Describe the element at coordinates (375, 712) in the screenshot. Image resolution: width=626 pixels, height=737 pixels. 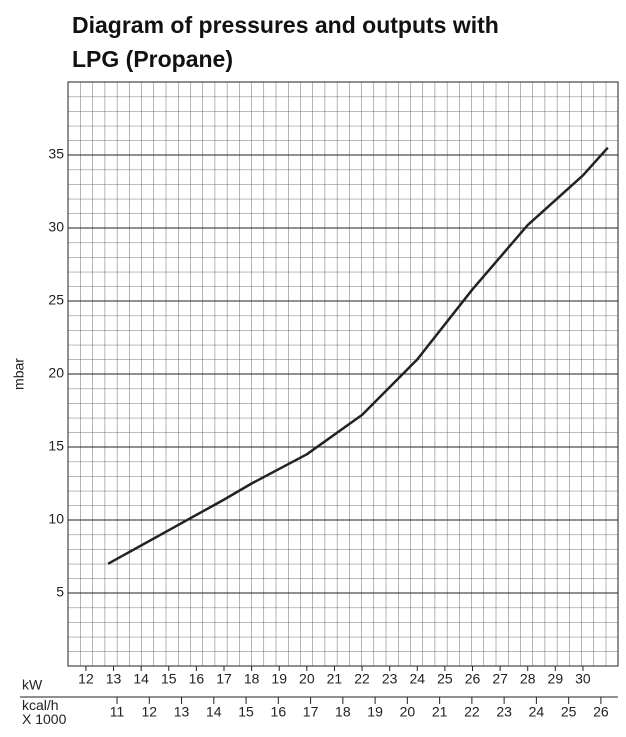
I see `x2-tick-label: 19` at that location.